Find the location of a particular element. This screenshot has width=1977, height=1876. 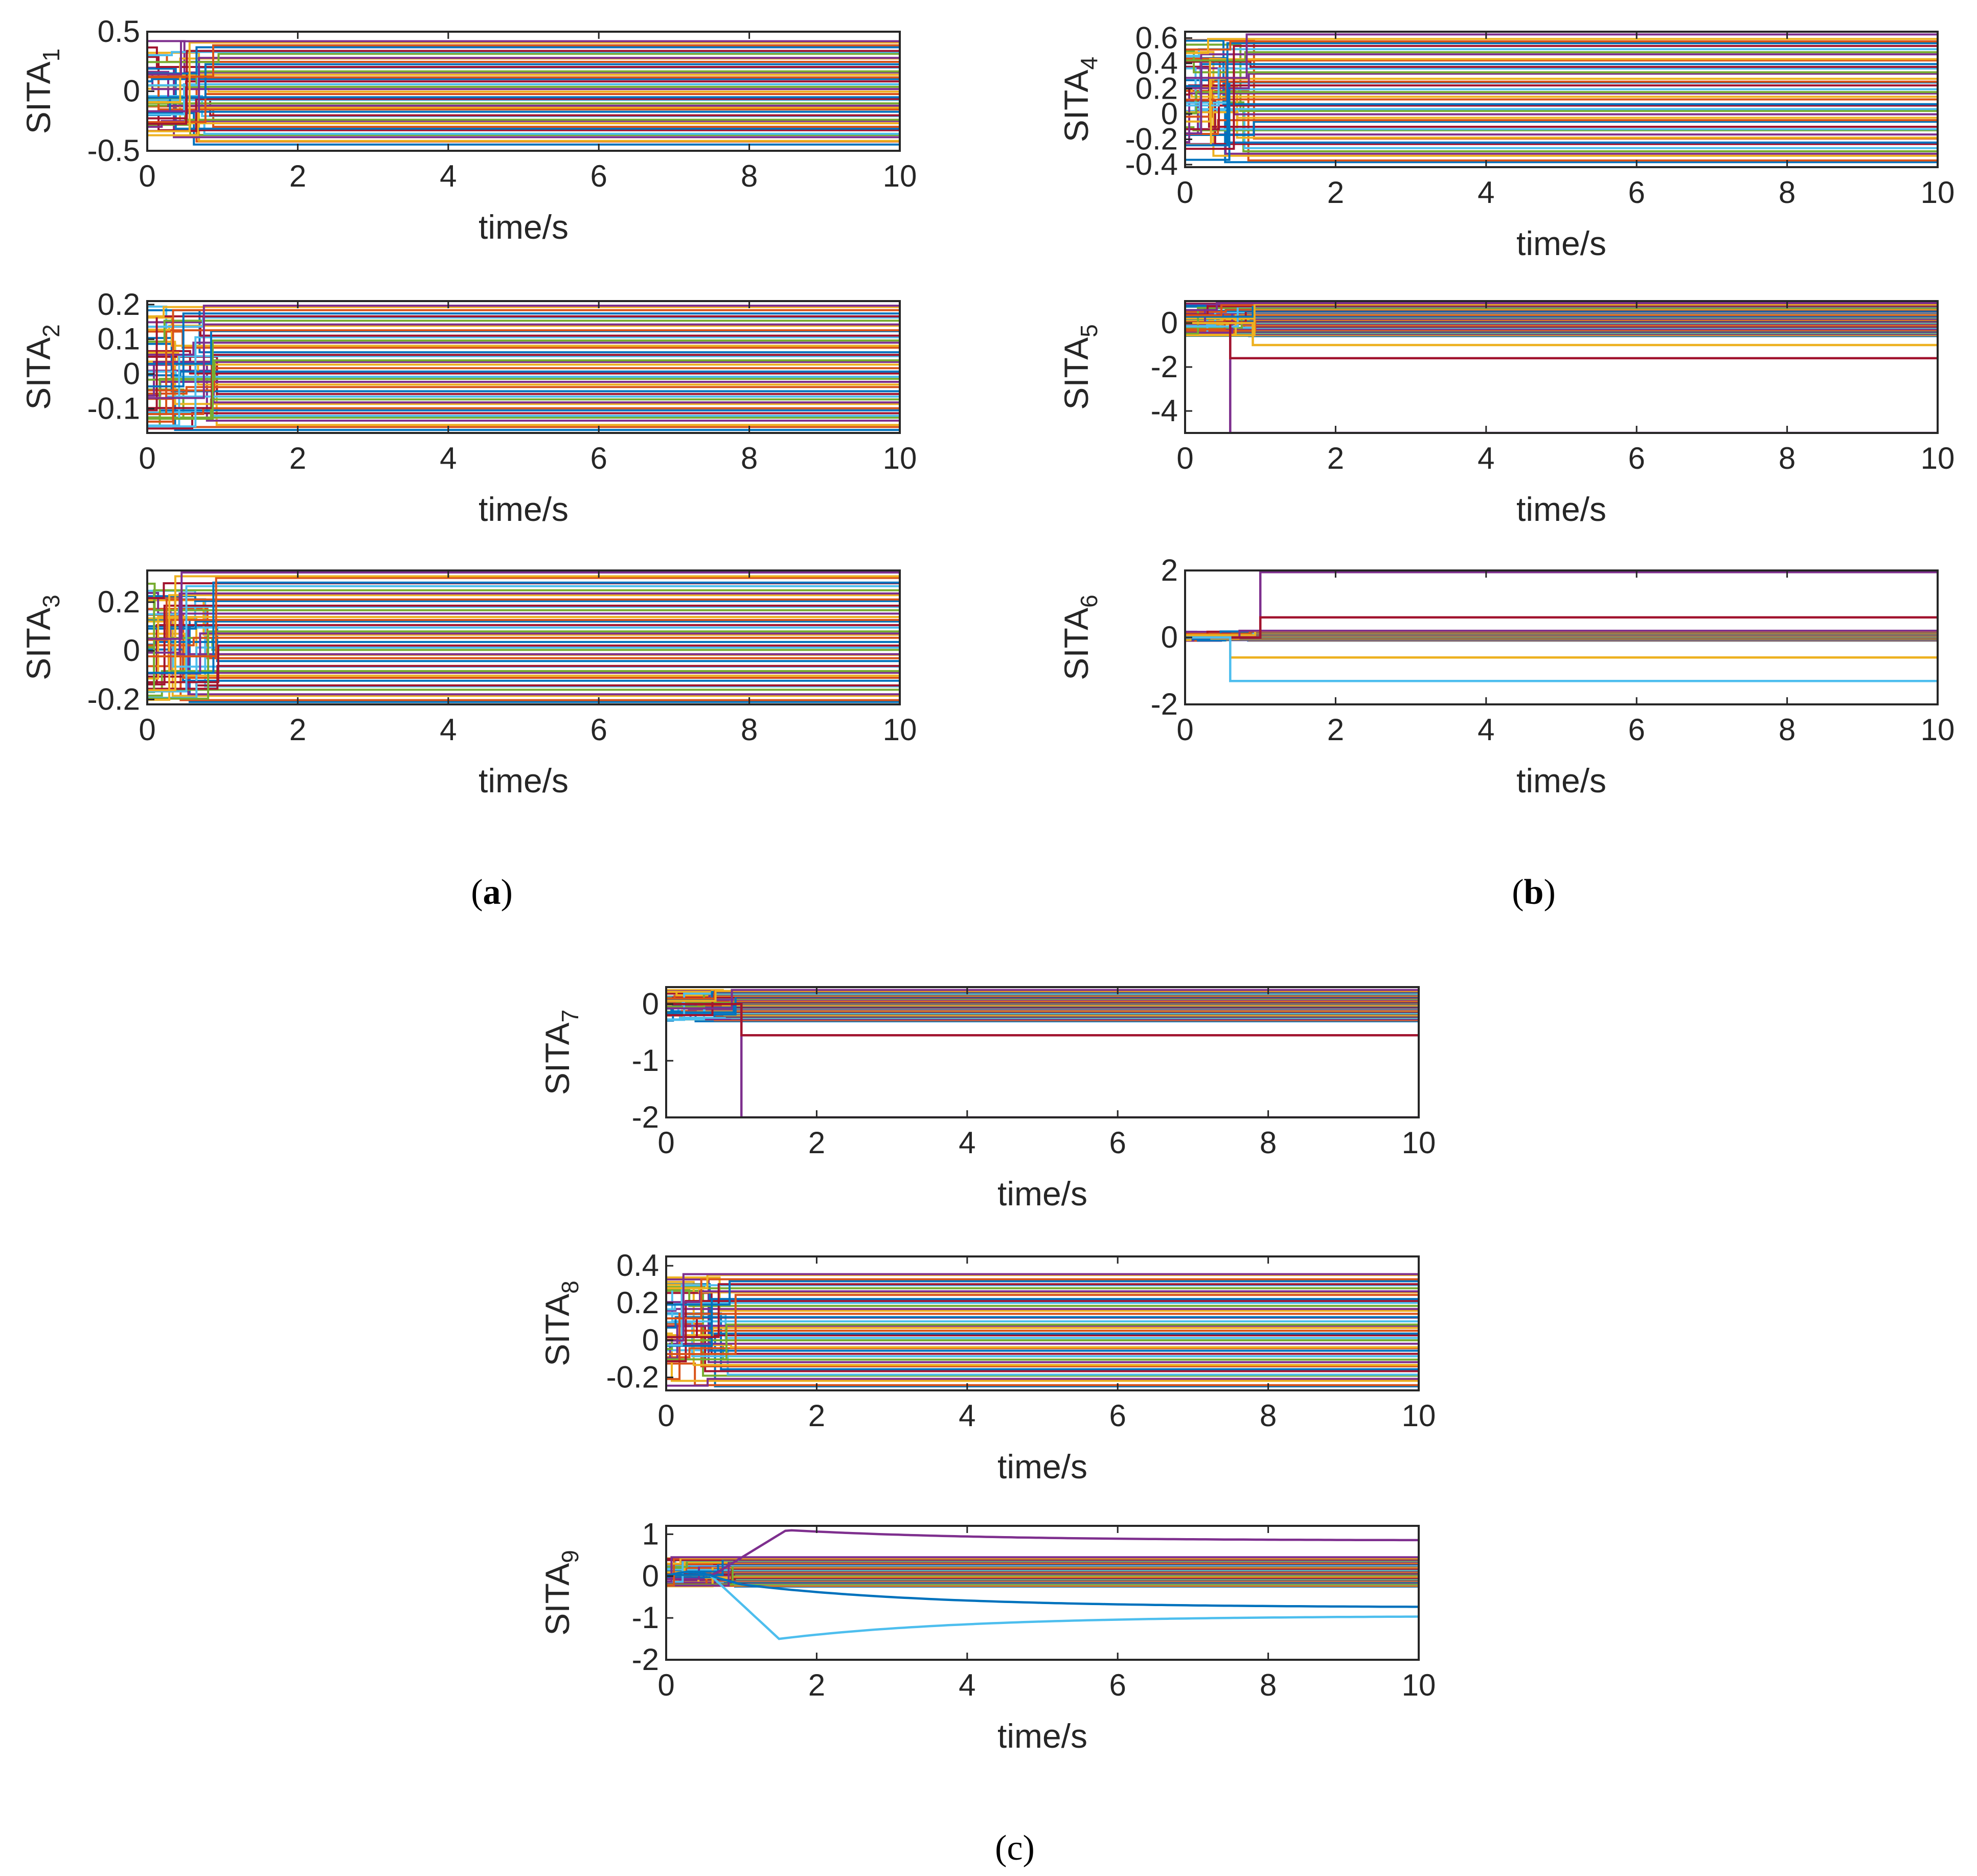

y-tick-label: -4 is located at coordinates (1165, 411).